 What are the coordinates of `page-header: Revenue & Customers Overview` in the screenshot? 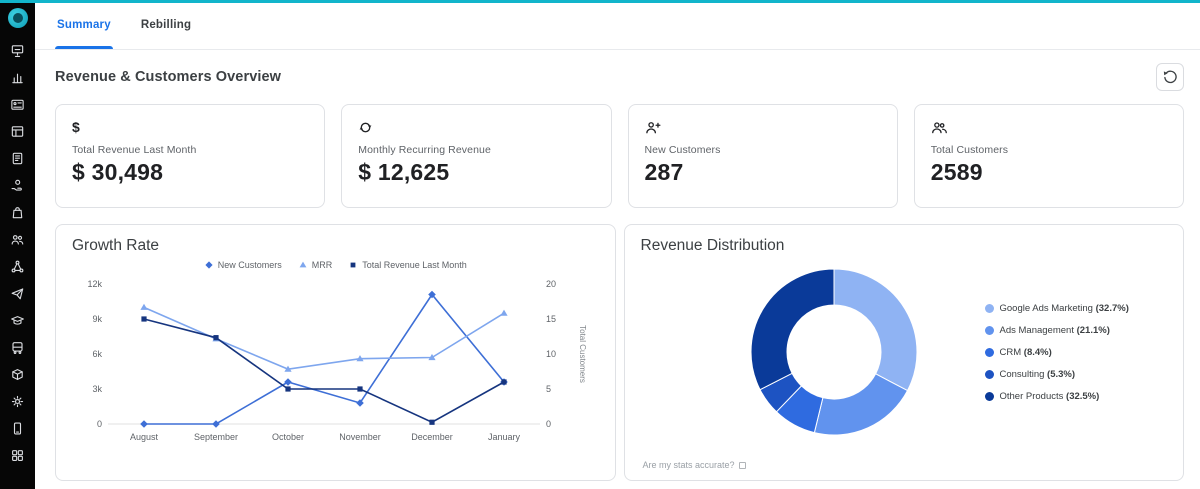 It's located at (617, 77).